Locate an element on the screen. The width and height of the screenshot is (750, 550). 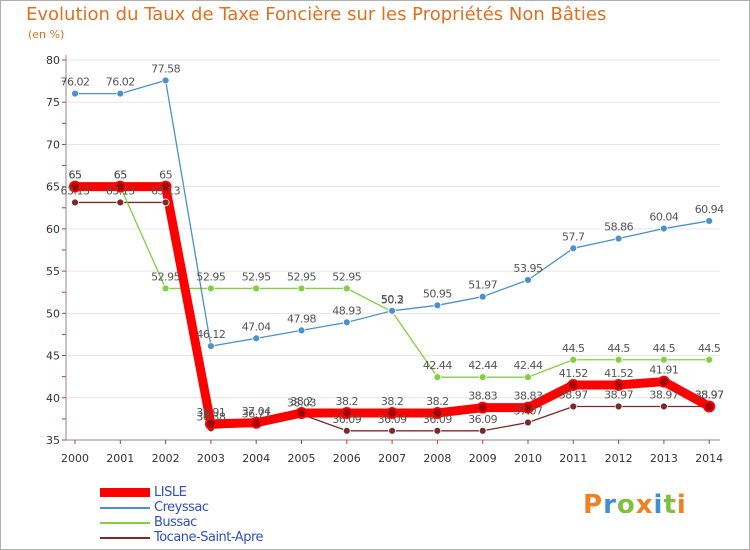
legend-item-lisle: LISLE is located at coordinates (181, 492).